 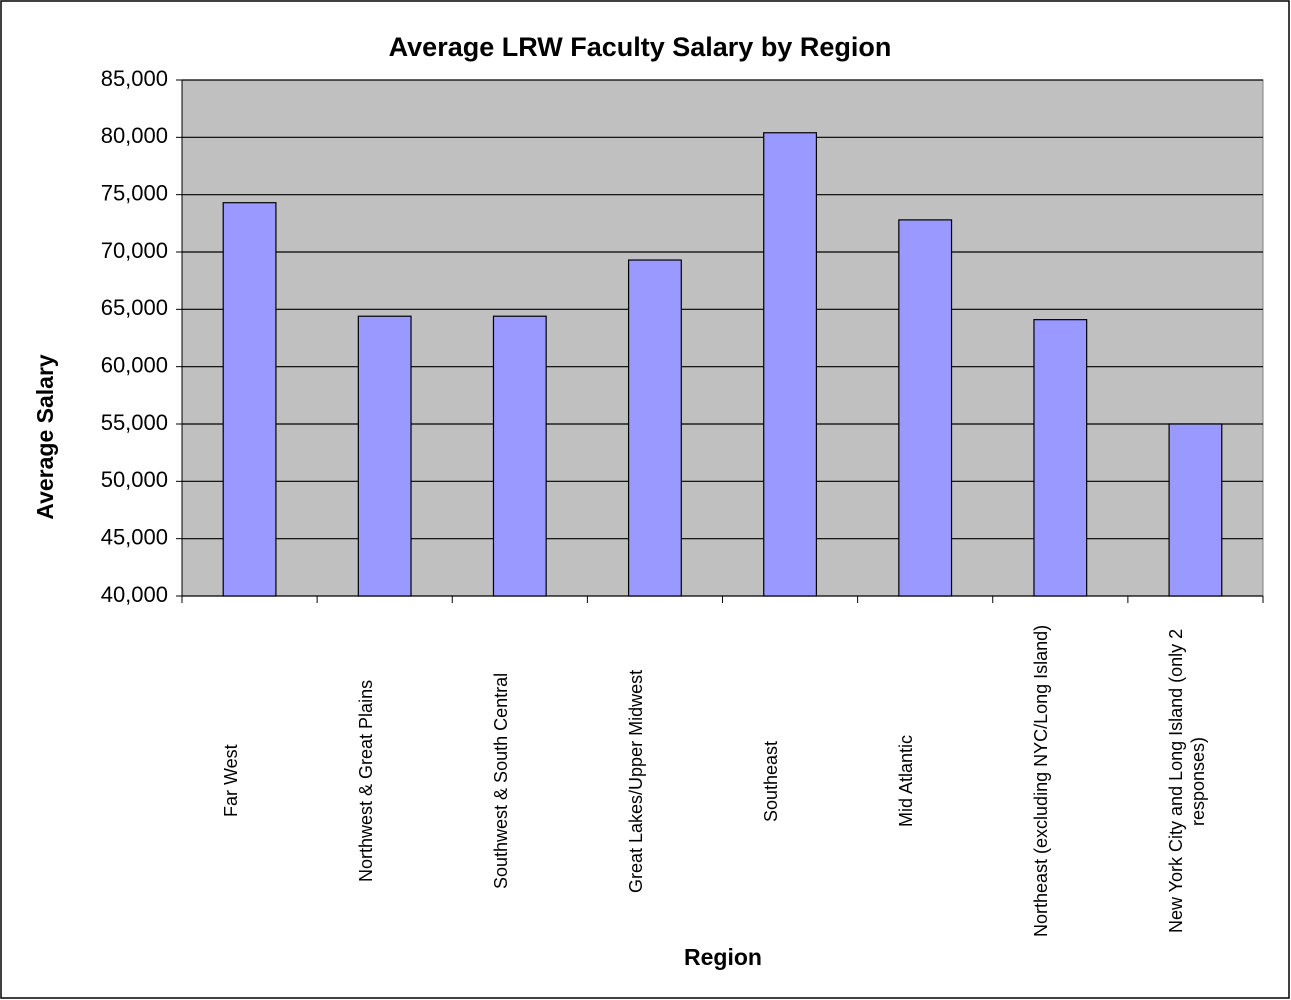 What do you see at coordinates (134, 364) in the screenshot?
I see `y-tick-label: 60,000` at bounding box center [134, 364].